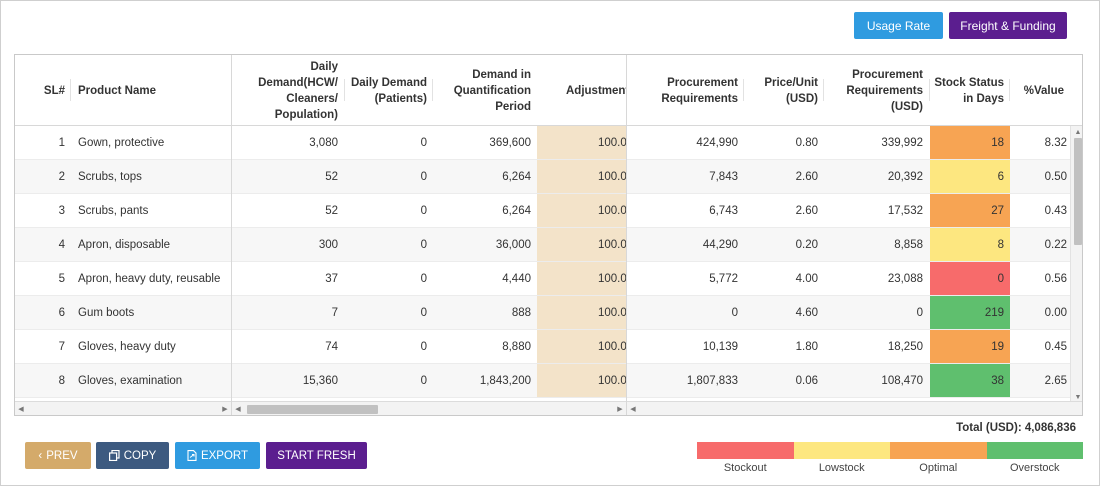  What do you see at coordinates (723, 278) in the screenshot?
I see `cell-procurement-req: 5,772` at bounding box center [723, 278].